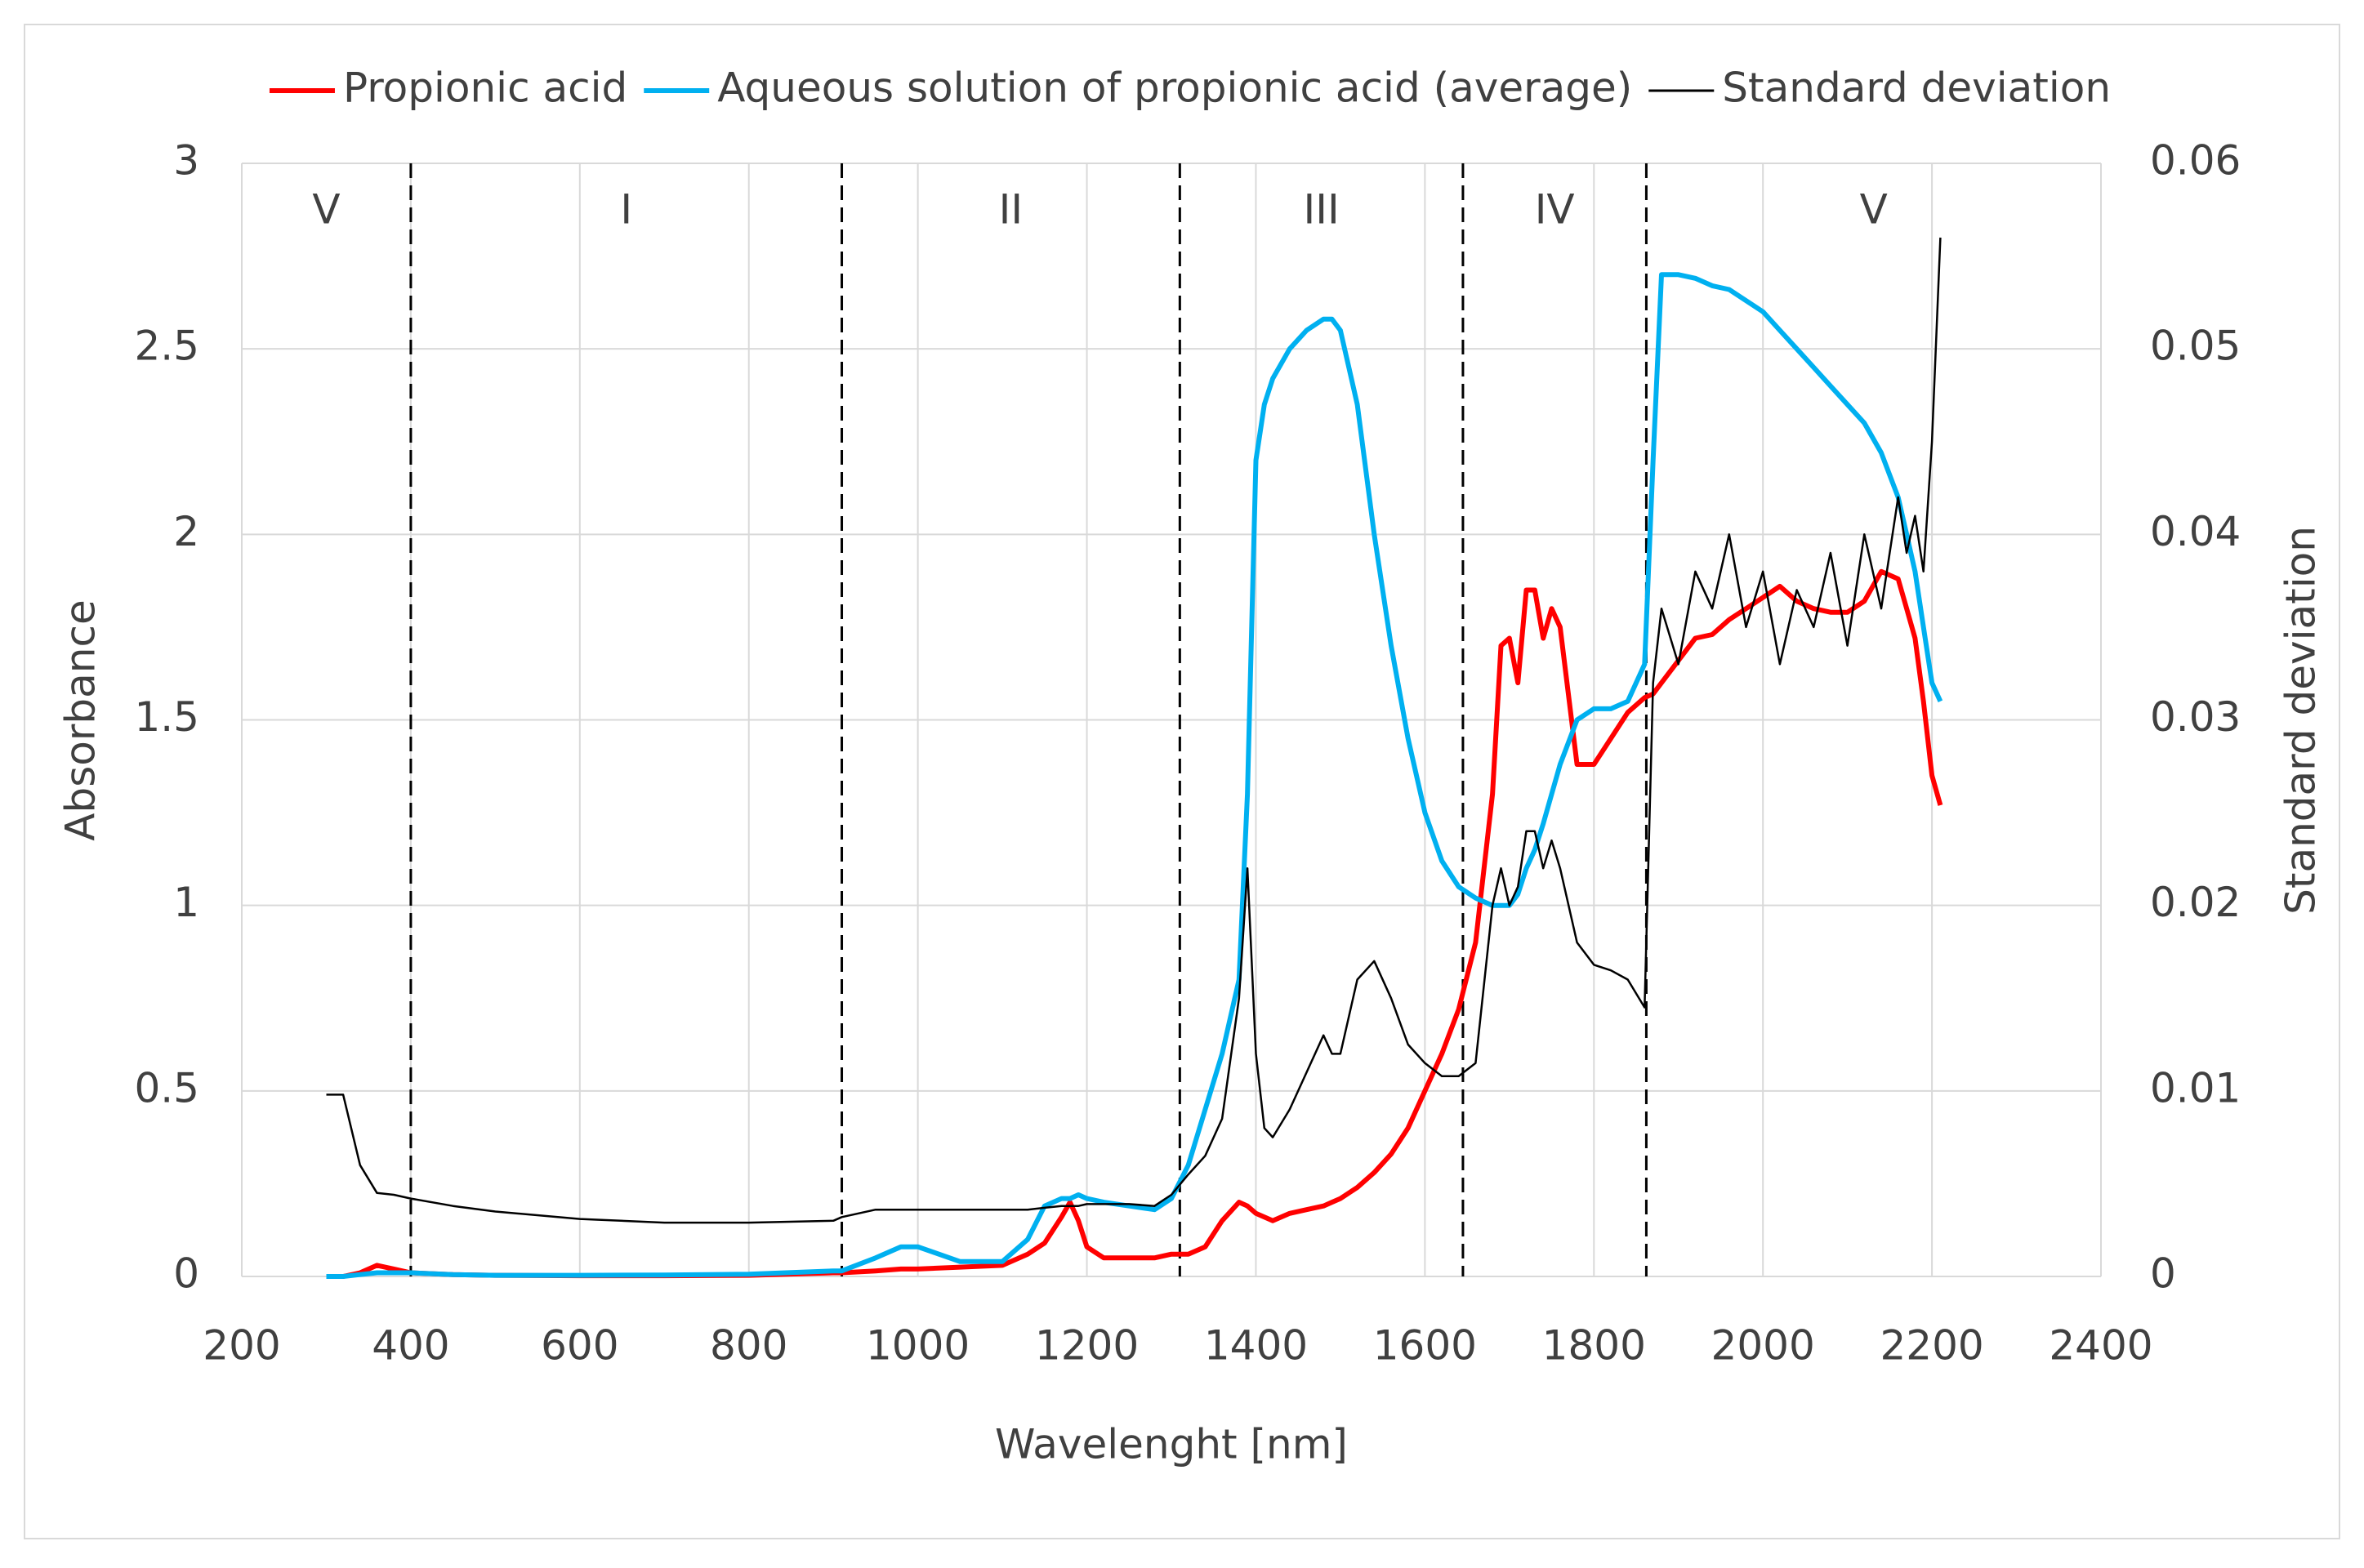 This screenshot has width=2364, height=1568. Describe the element at coordinates (2195, 346) in the screenshot. I see `y2-tick-label: 0.05` at that location.